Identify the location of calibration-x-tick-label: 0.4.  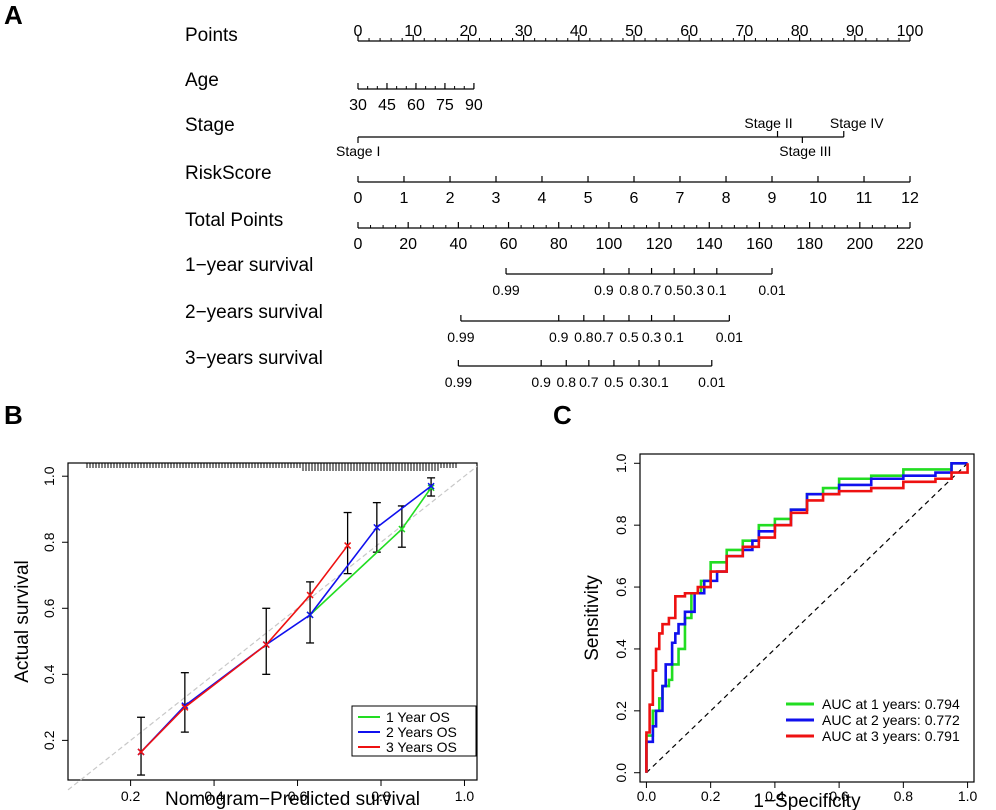
(214, 796).